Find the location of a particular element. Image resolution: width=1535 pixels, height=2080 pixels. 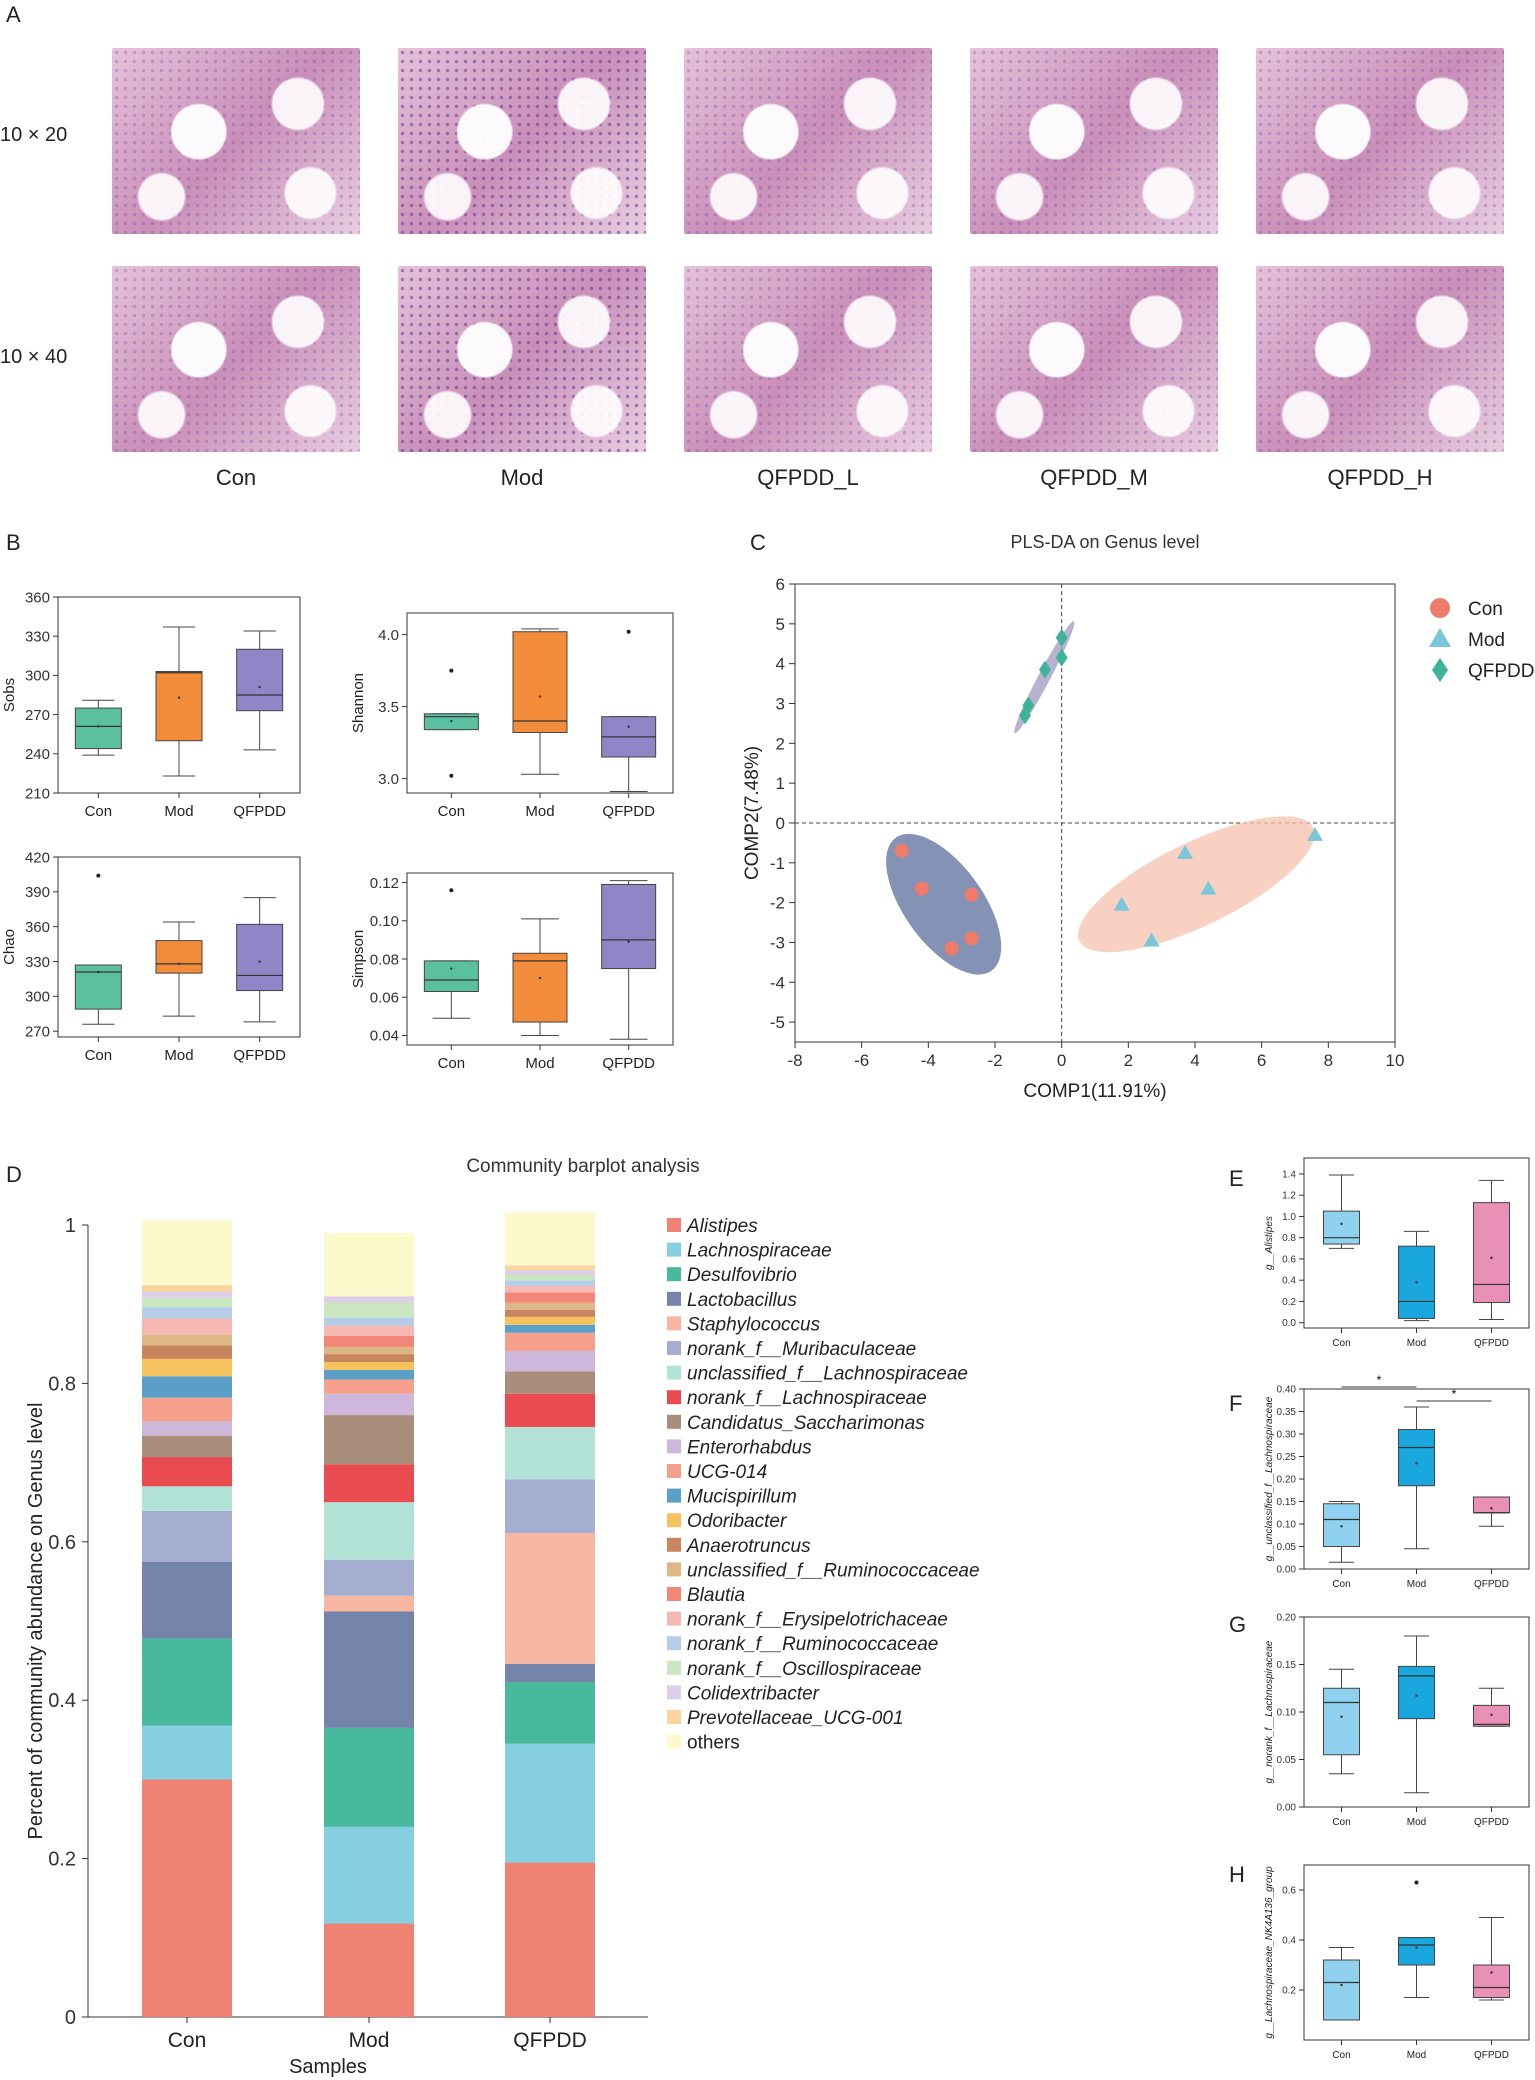

legend-label: Candidatus_Saccharimonas is located at coordinates (806, 1423).